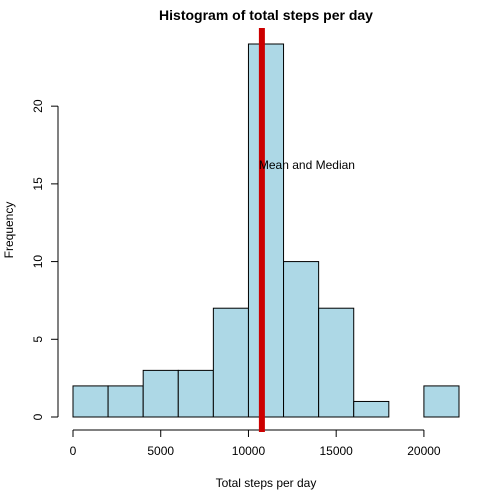 This screenshot has height=504, width=504. I want to click on y-tick-label: 5, so click(38, 339).